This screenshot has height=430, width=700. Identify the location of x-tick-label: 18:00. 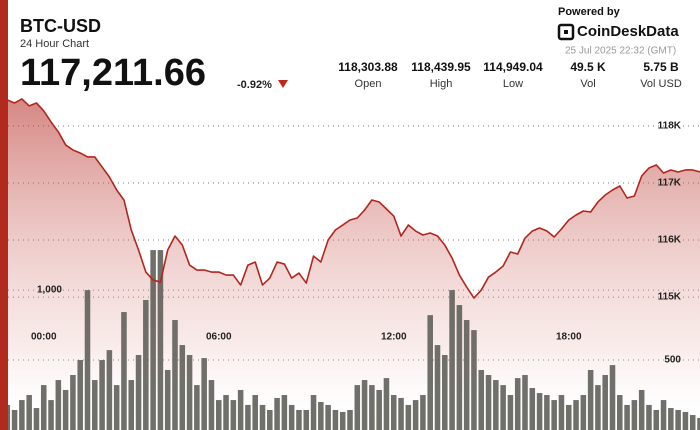
(569, 337).